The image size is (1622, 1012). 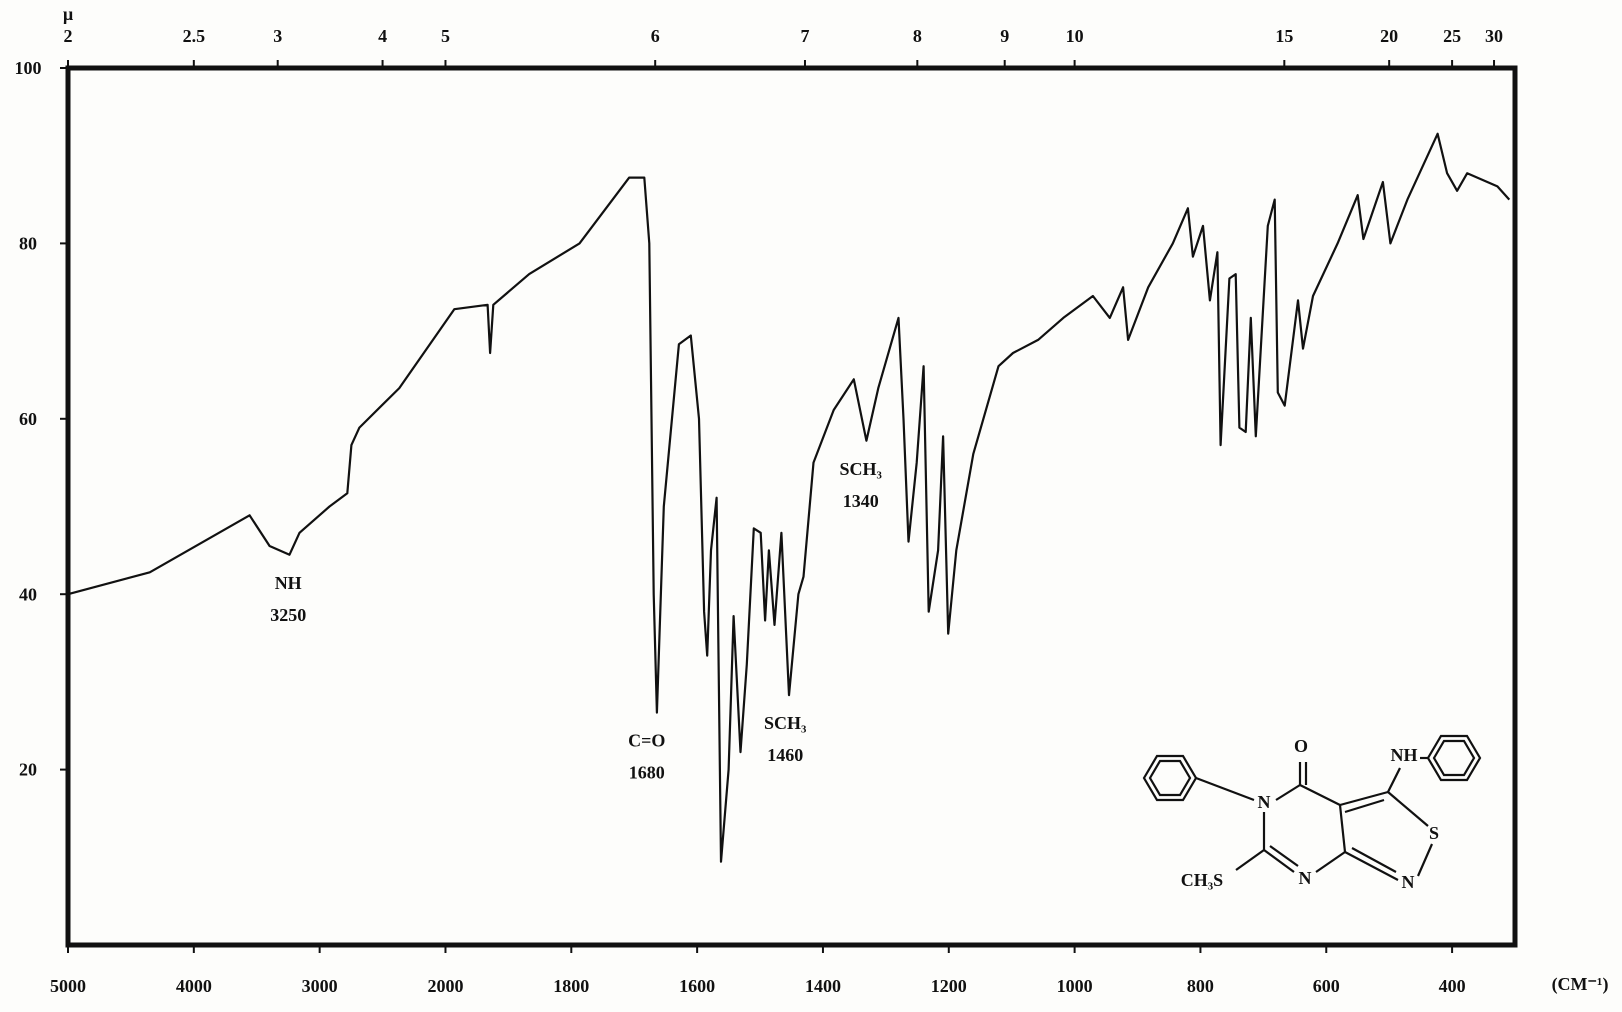 I want to click on atom-label: CH₃S, so click(x=1202, y=880).